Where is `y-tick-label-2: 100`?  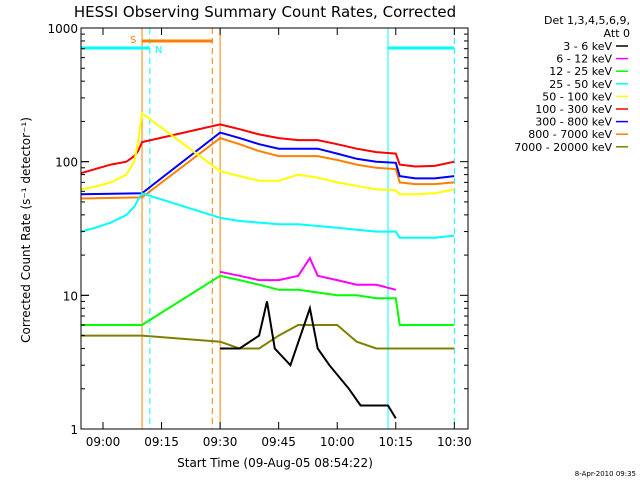
y-tick-label-2: 100 is located at coordinates (66, 163).